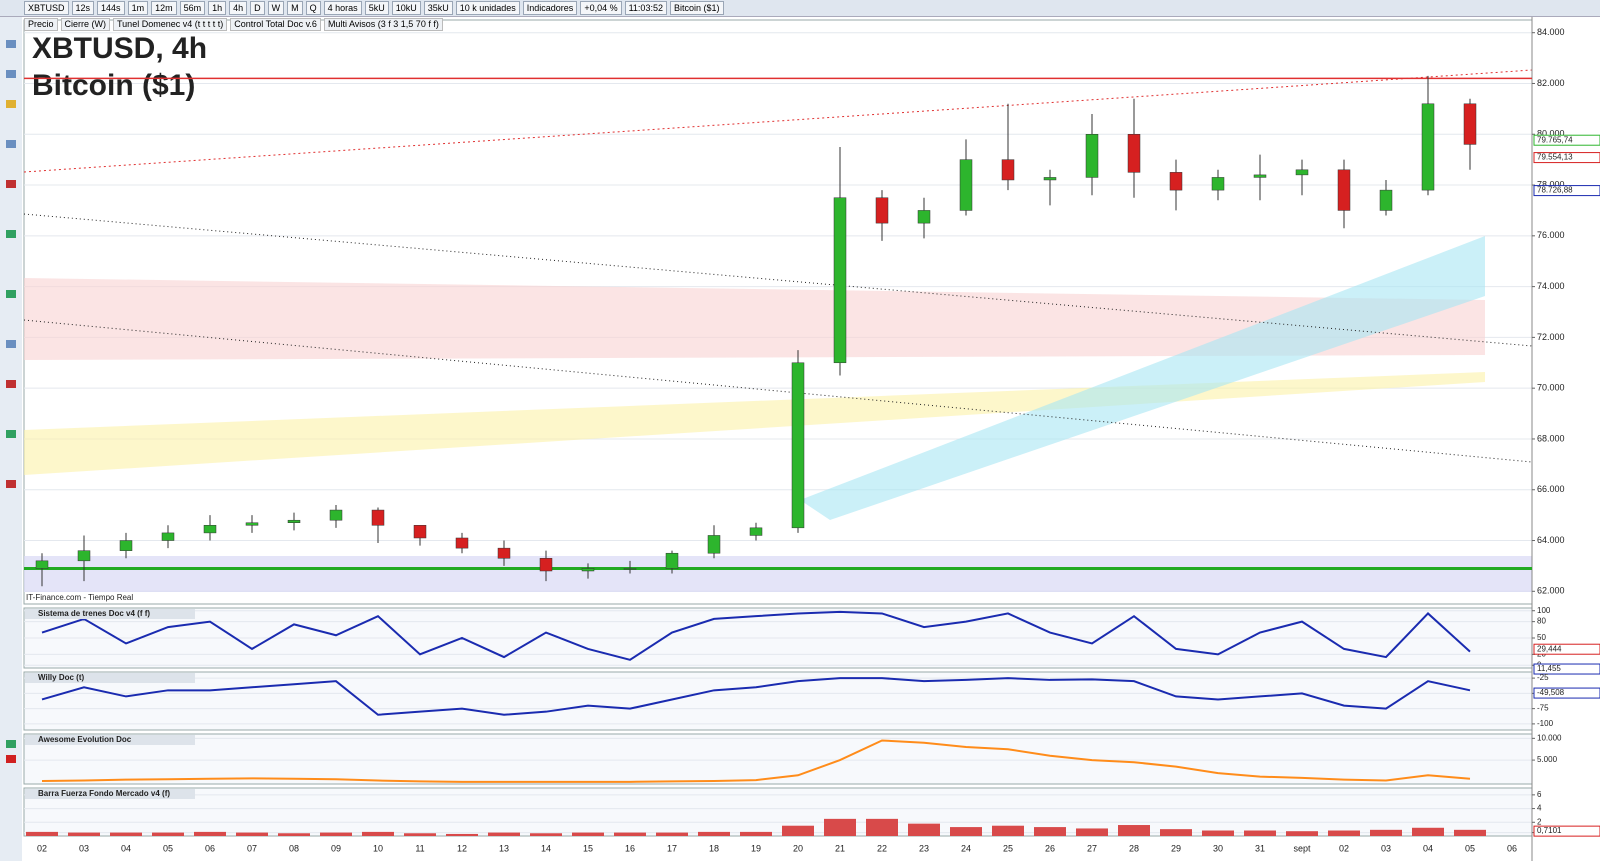 The width and height of the screenshot is (1600, 861). Describe the element at coordinates (238, 8) in the screenshot. I see `toolbar-button: 4h` at that location.